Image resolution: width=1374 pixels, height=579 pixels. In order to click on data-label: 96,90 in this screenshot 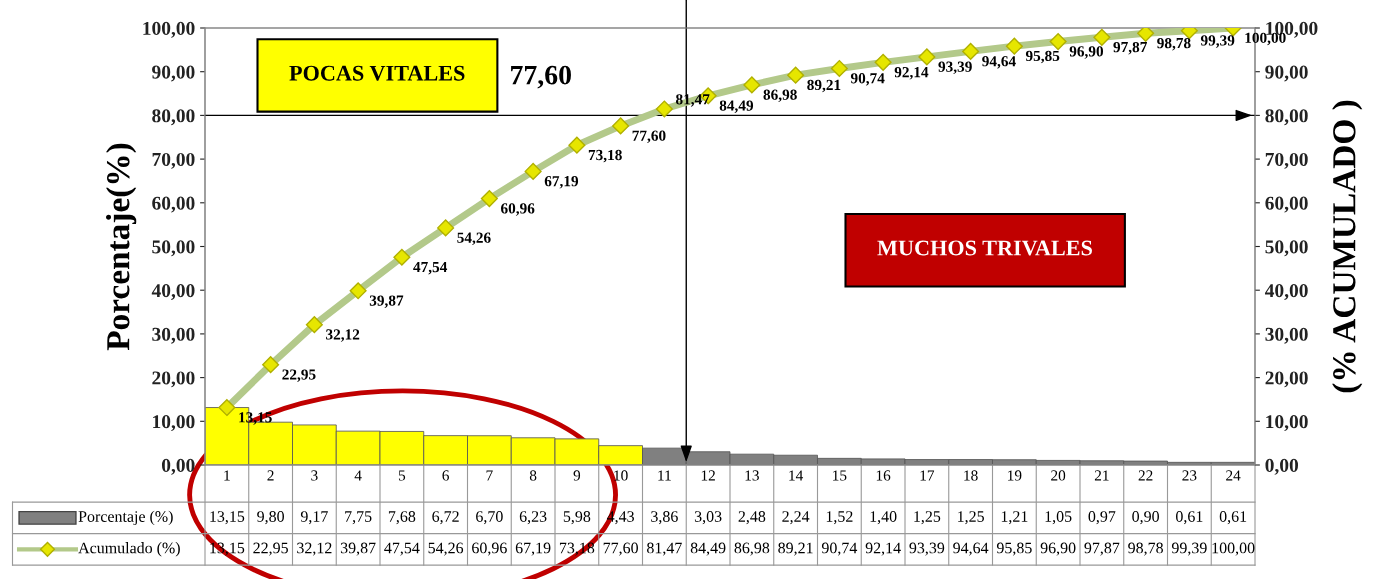, I will do `click(1058, 549)`.